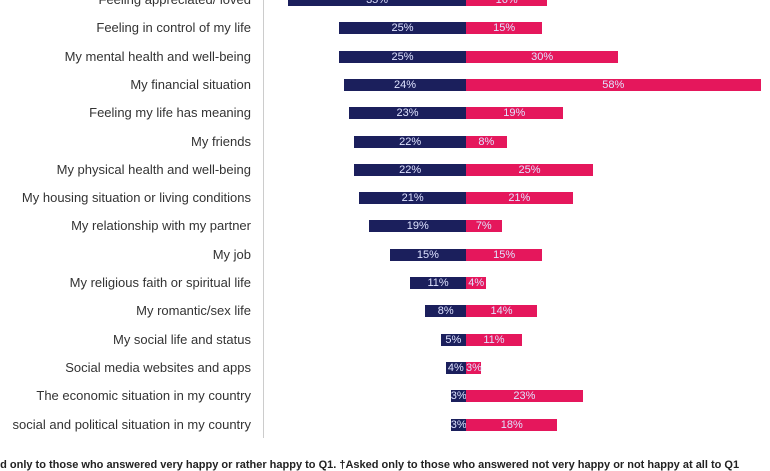 The image size is (770, 471). I want to click on data-label: 16%, so click(506, 3).